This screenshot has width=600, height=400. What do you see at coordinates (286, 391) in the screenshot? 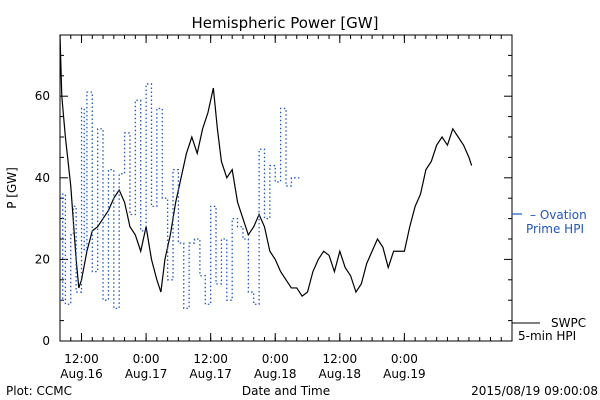
I see `x-axis-label: Date and Time` at bounding box center [286, 391].